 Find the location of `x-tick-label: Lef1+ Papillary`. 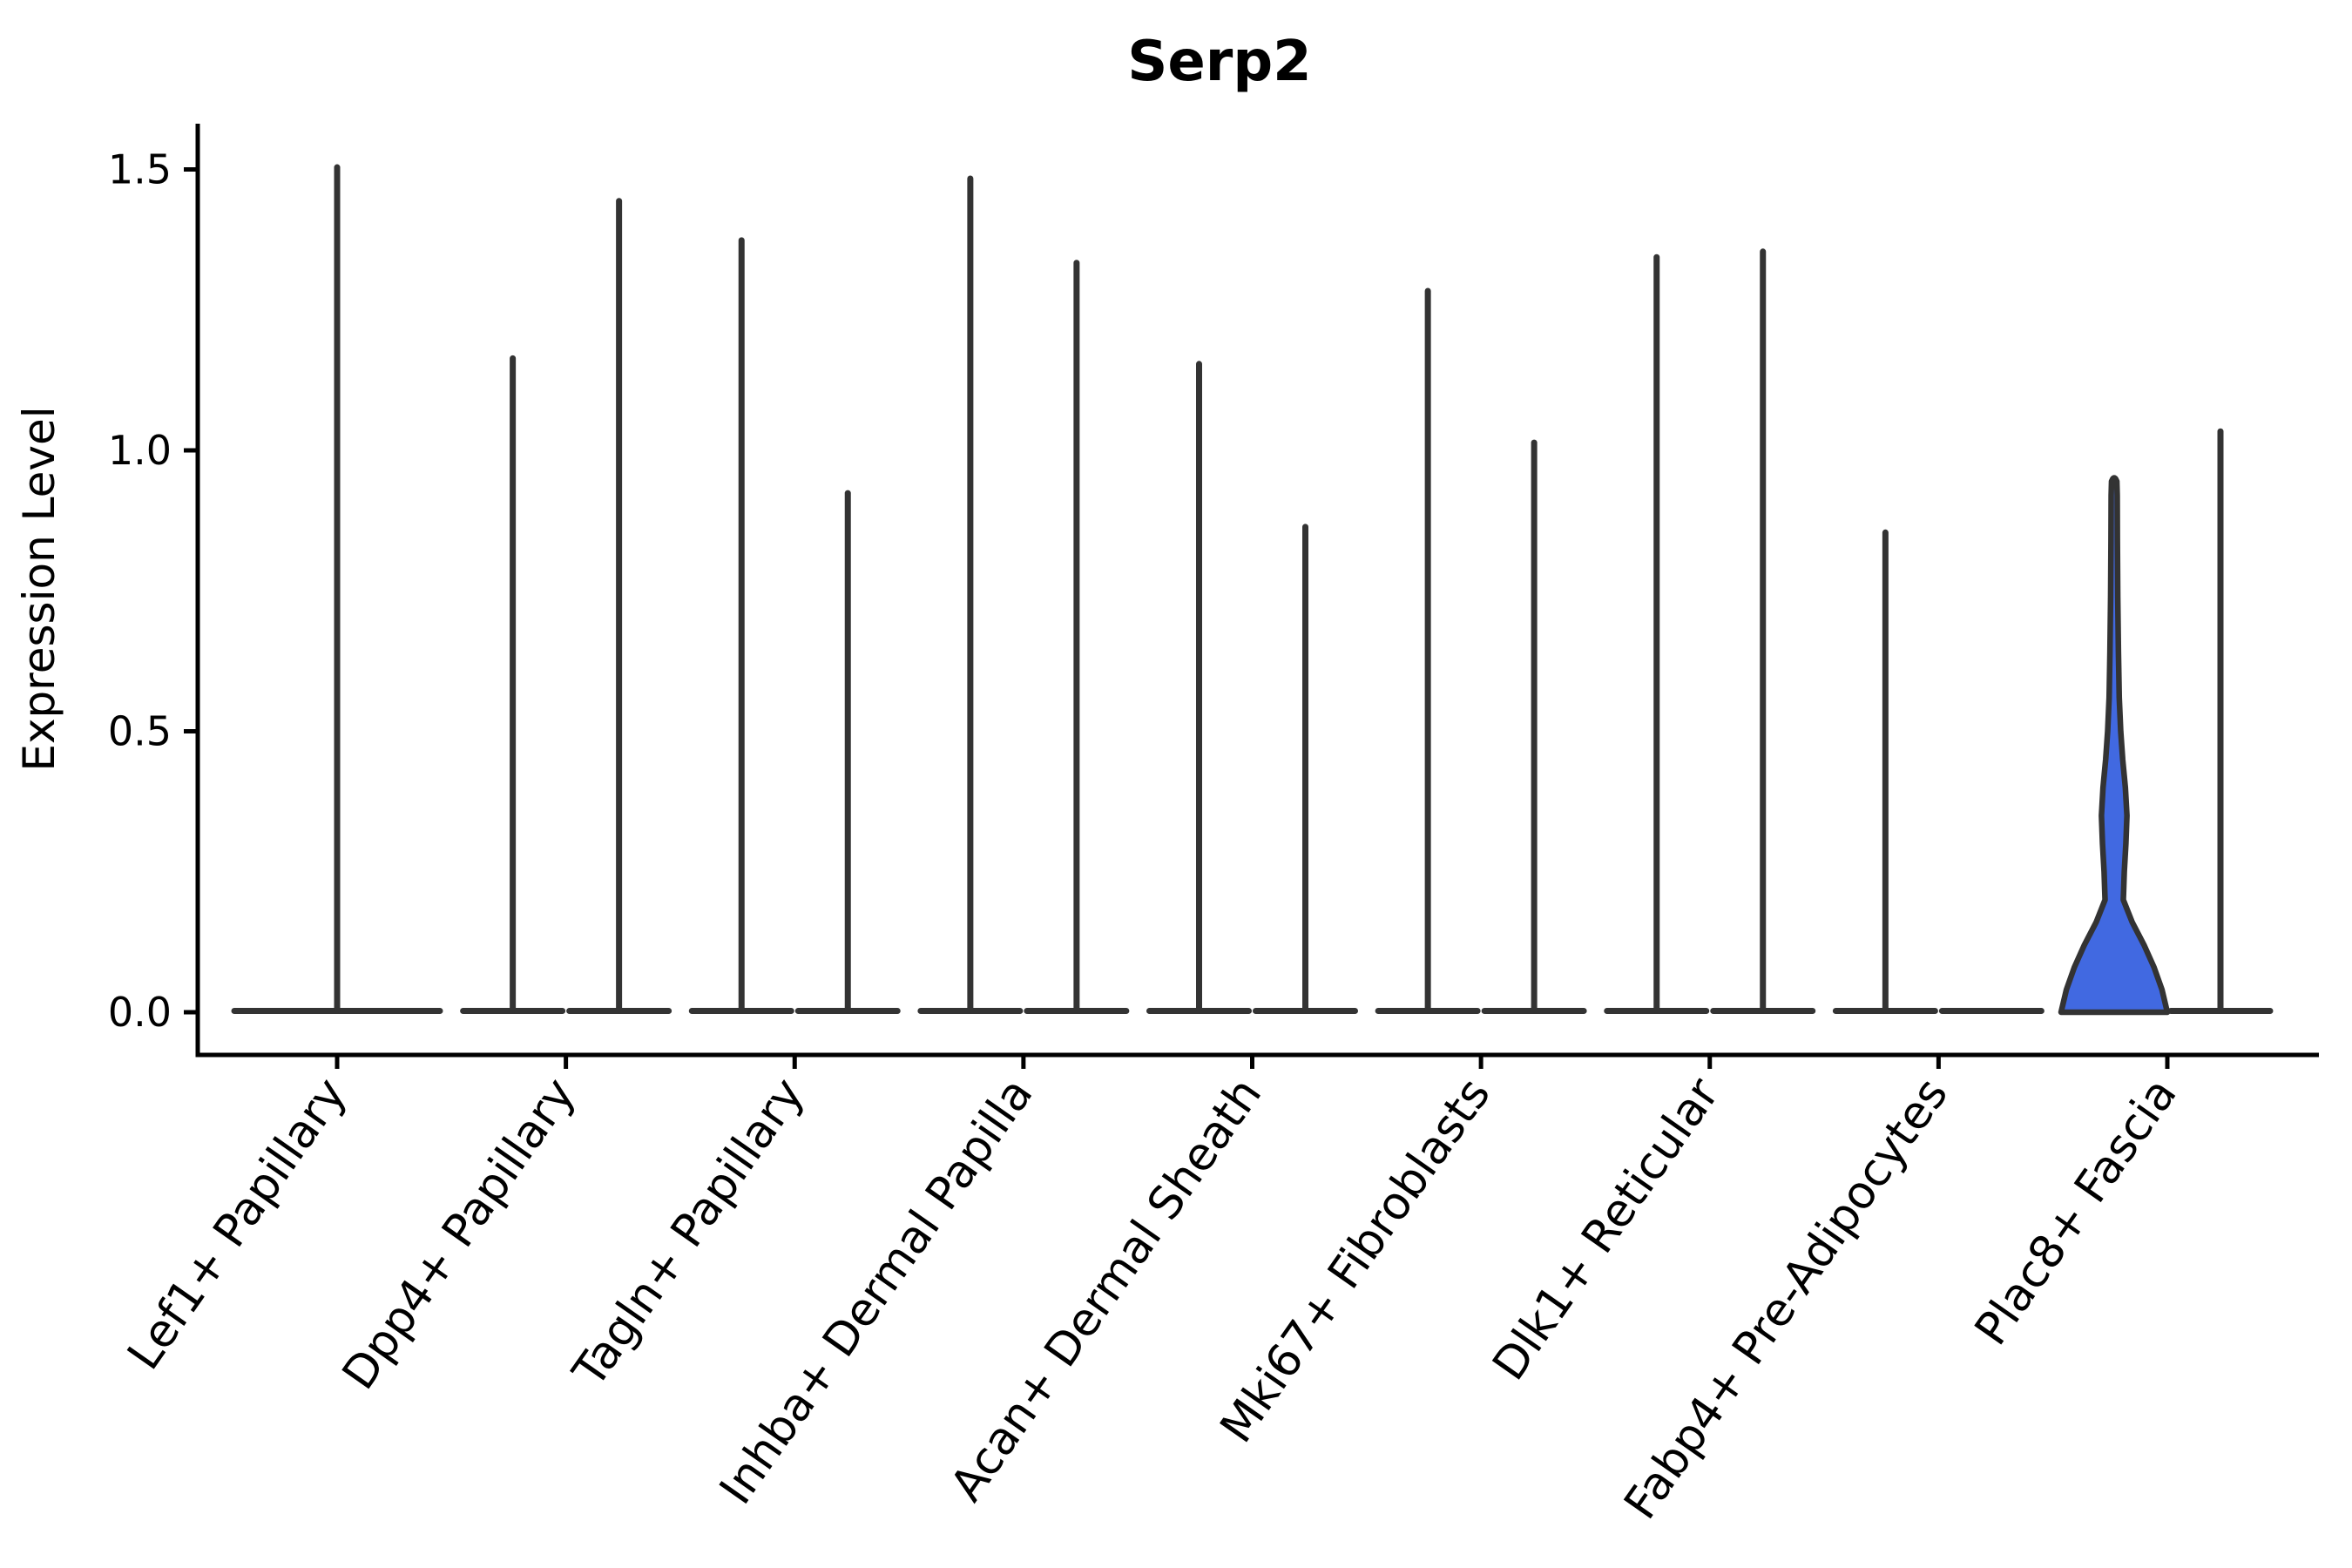

x-tick-label: Lef1+ Papillary is located at coordinates (237, 1224).